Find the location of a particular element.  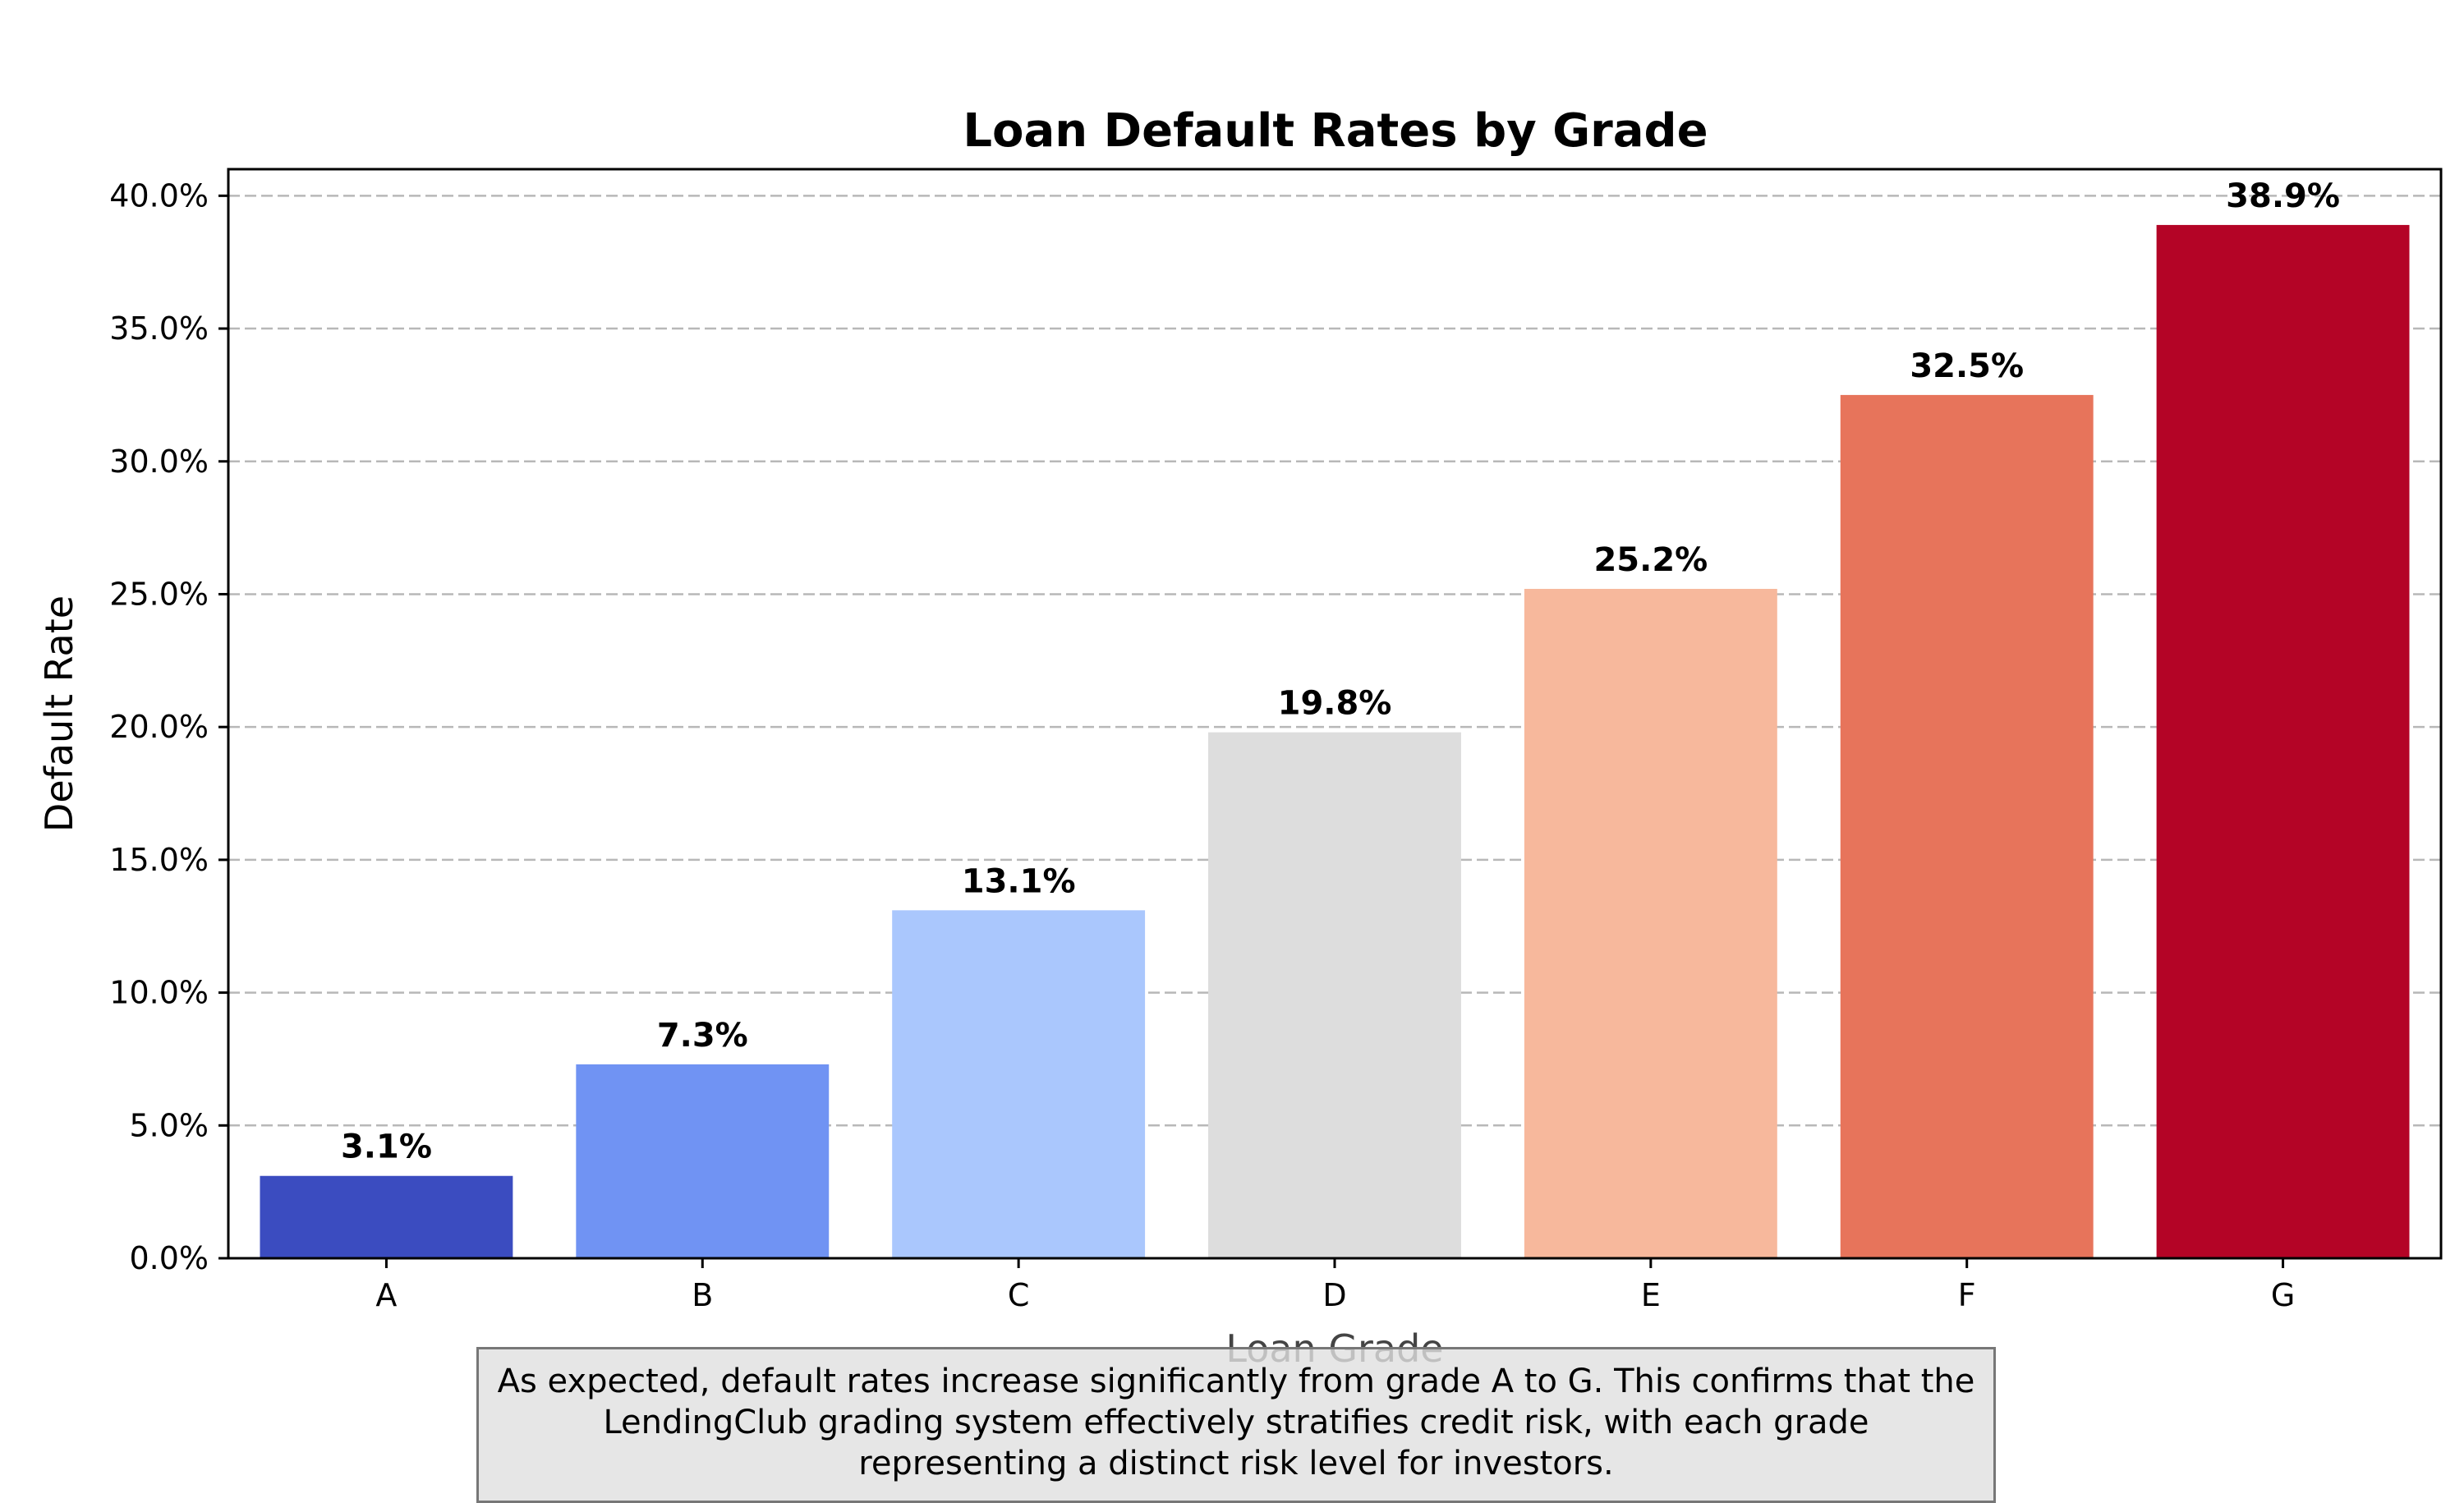

x-axis-ticks: A B C D E F G is located at coordinates (1335, 1285).